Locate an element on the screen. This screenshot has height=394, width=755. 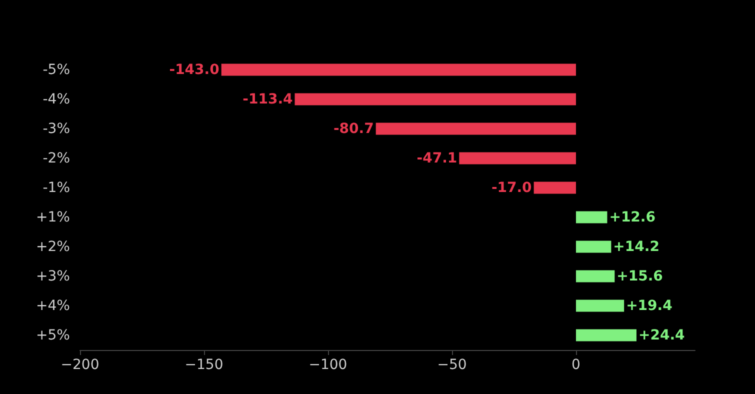
data-label: -143.0 is located at coordinates (194, 70).